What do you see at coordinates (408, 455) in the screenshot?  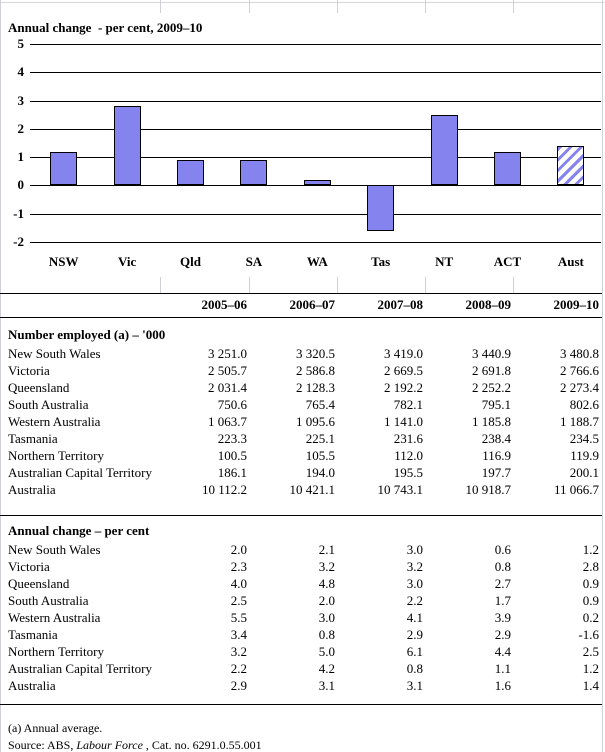 I see `table-cell: 112.0` at bounding box center [408, 455].